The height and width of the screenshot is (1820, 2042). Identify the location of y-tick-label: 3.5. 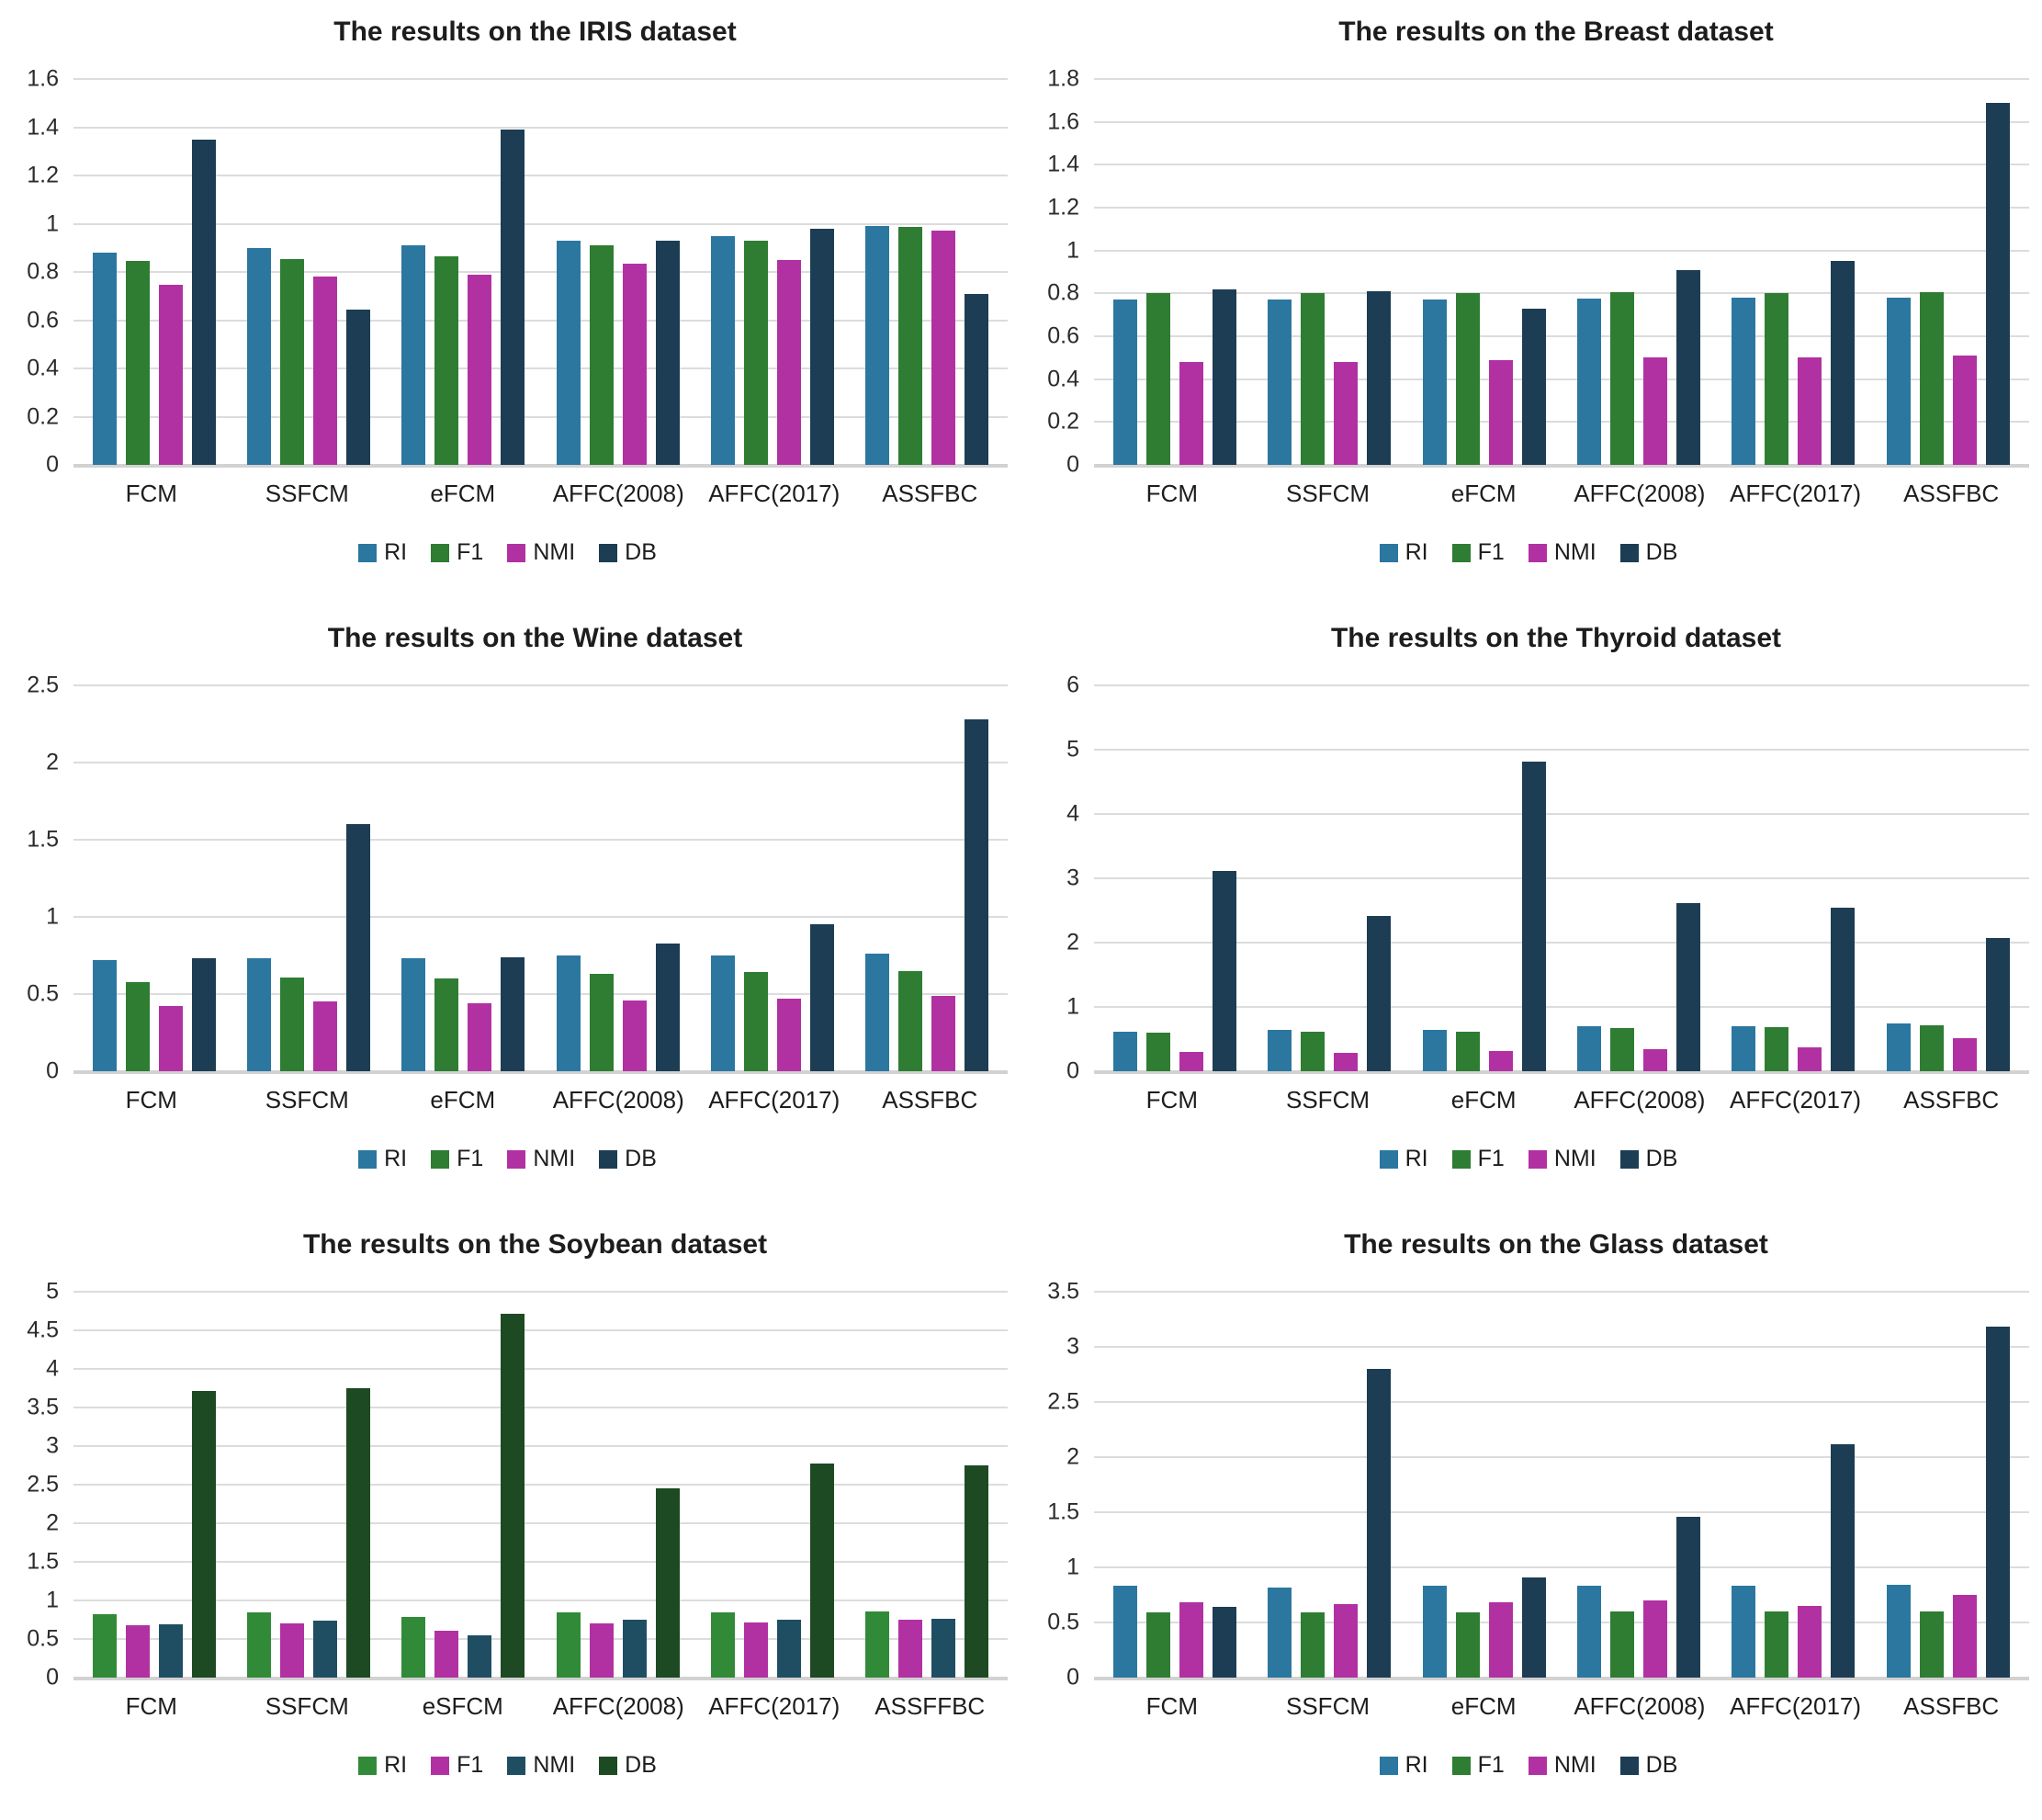
(43, 1407).